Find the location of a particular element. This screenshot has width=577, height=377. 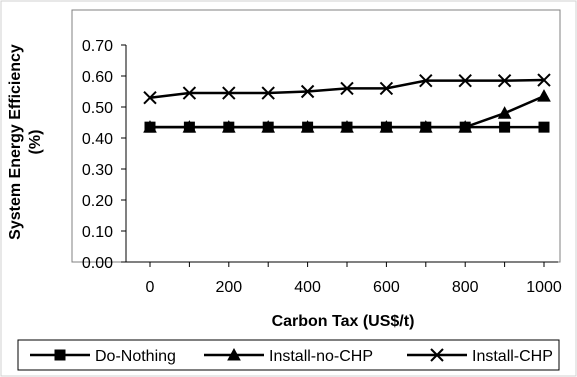

legend-item-install-chp: Install-CHP is located at coordinates (480, 356).